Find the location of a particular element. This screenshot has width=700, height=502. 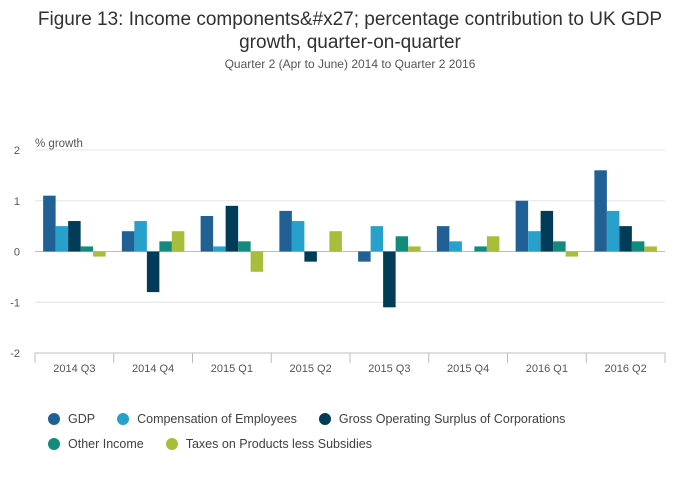

legend-label: Compensation of Employees is located at coordinates (217, 418).